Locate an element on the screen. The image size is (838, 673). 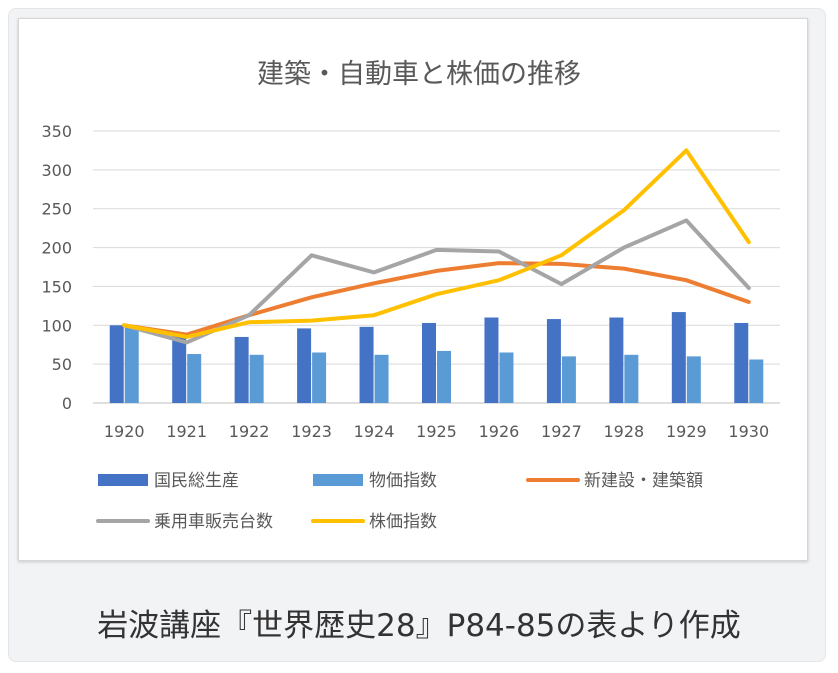
x-tick-label: 1926 is located at coordinates (499, 431).